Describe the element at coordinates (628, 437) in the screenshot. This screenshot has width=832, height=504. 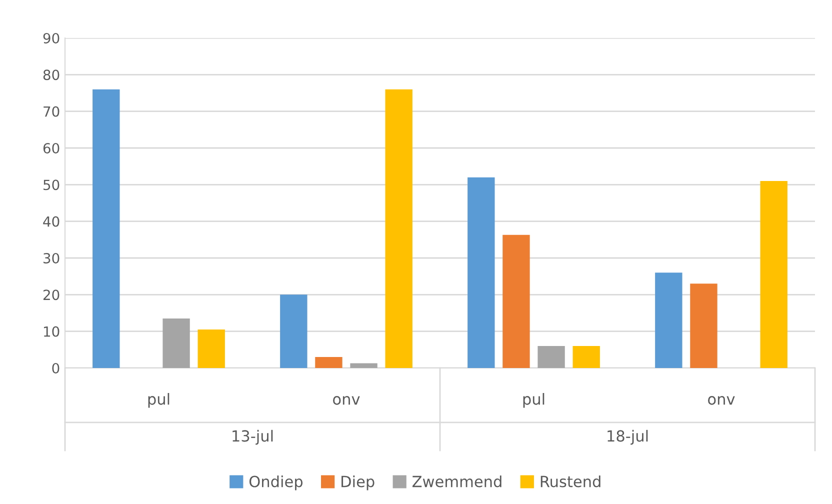
I see `text: 18-jul` at that location.